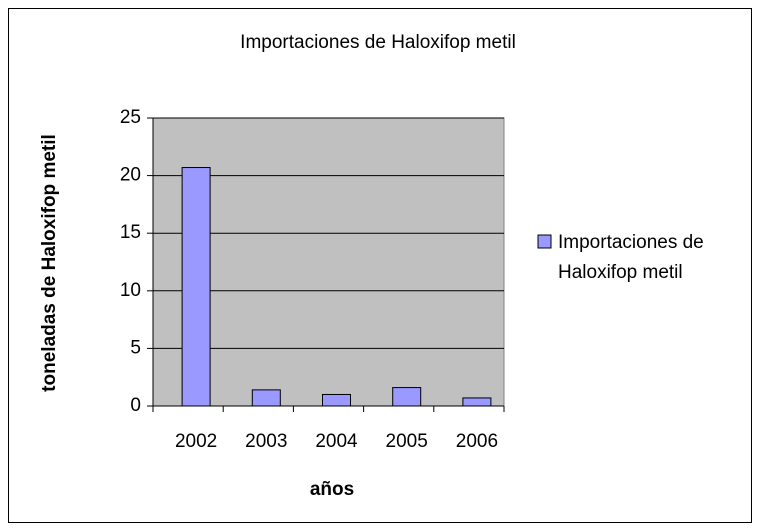 The image size is (760, 531). I want to click on y-tick-label: 10, so click(130, 290).